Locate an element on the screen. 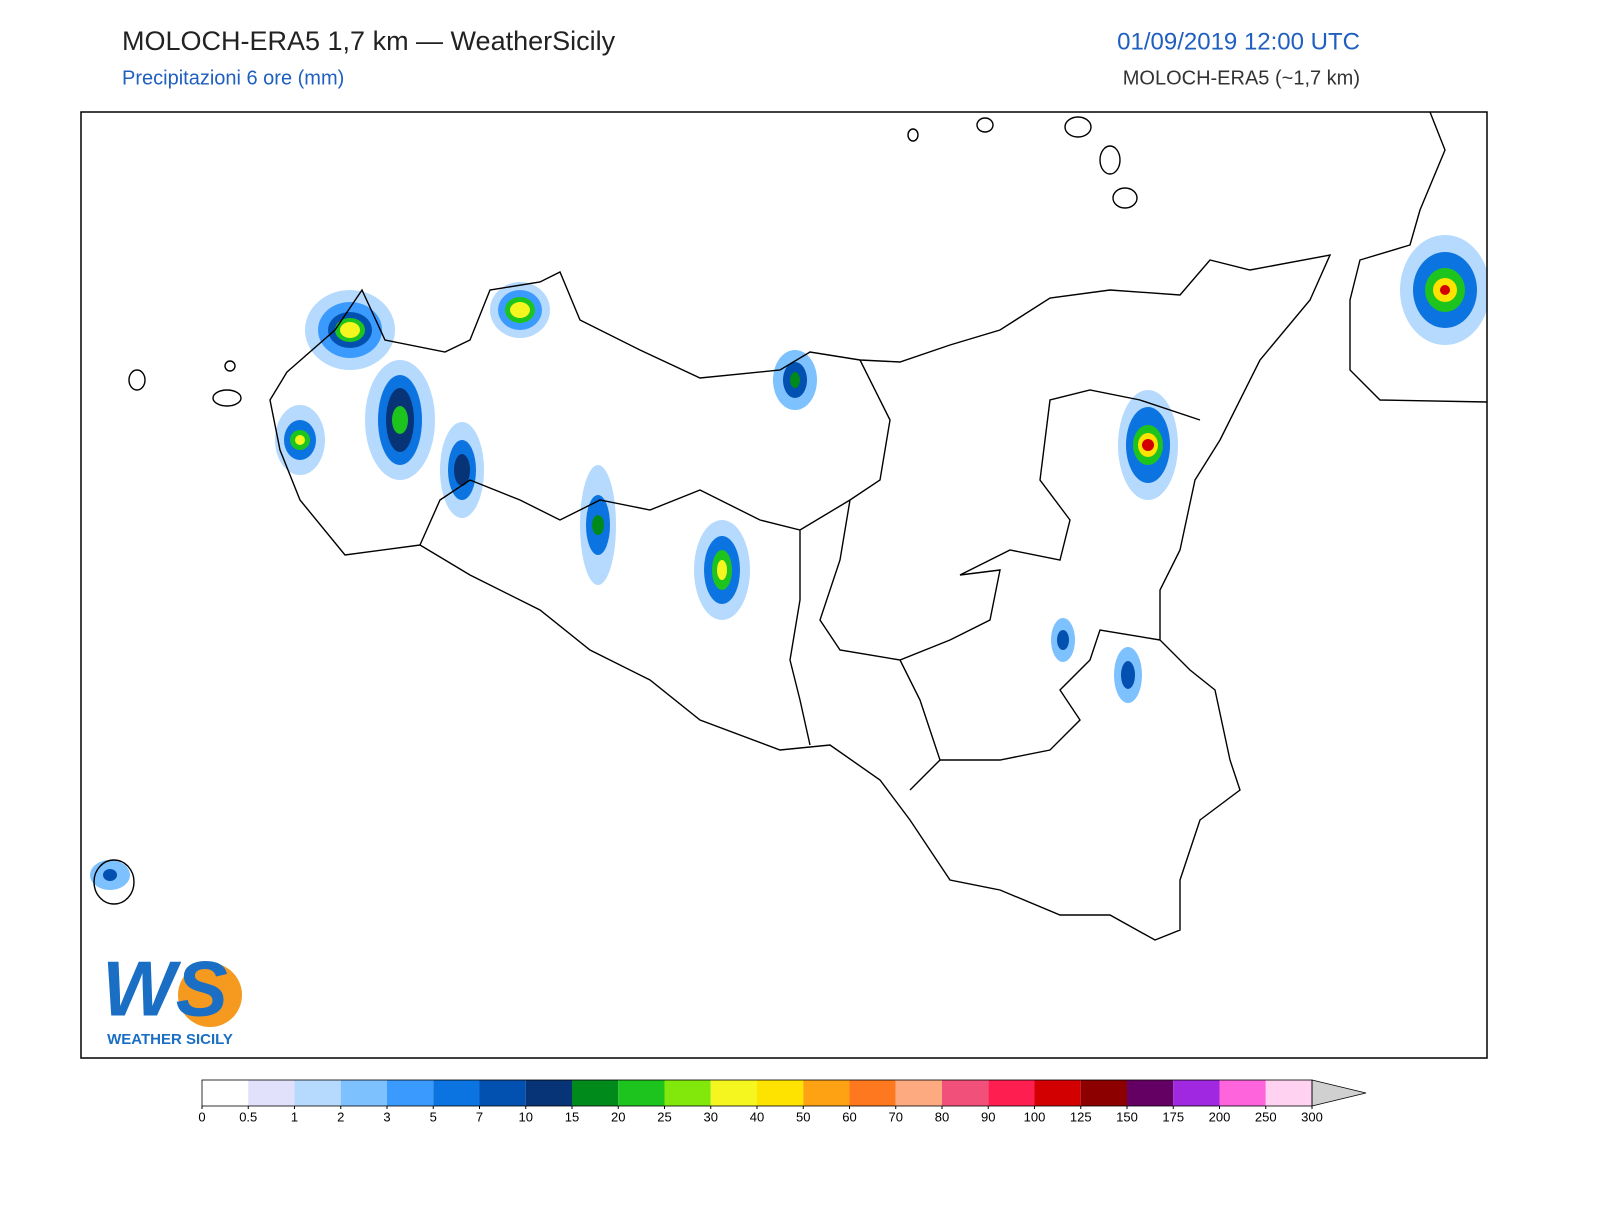 This screenshot has height=1205, width=1600. colorbar-tick-label: 5 is located at coordinates (433, 1116).